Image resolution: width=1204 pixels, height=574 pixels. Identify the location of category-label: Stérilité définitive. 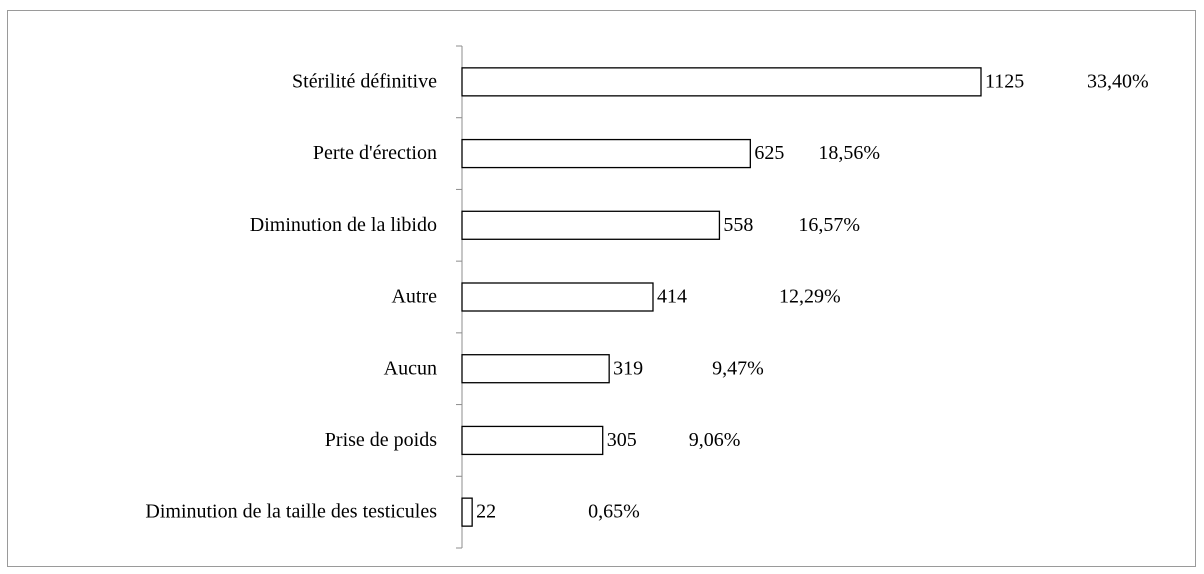
(364, 81).